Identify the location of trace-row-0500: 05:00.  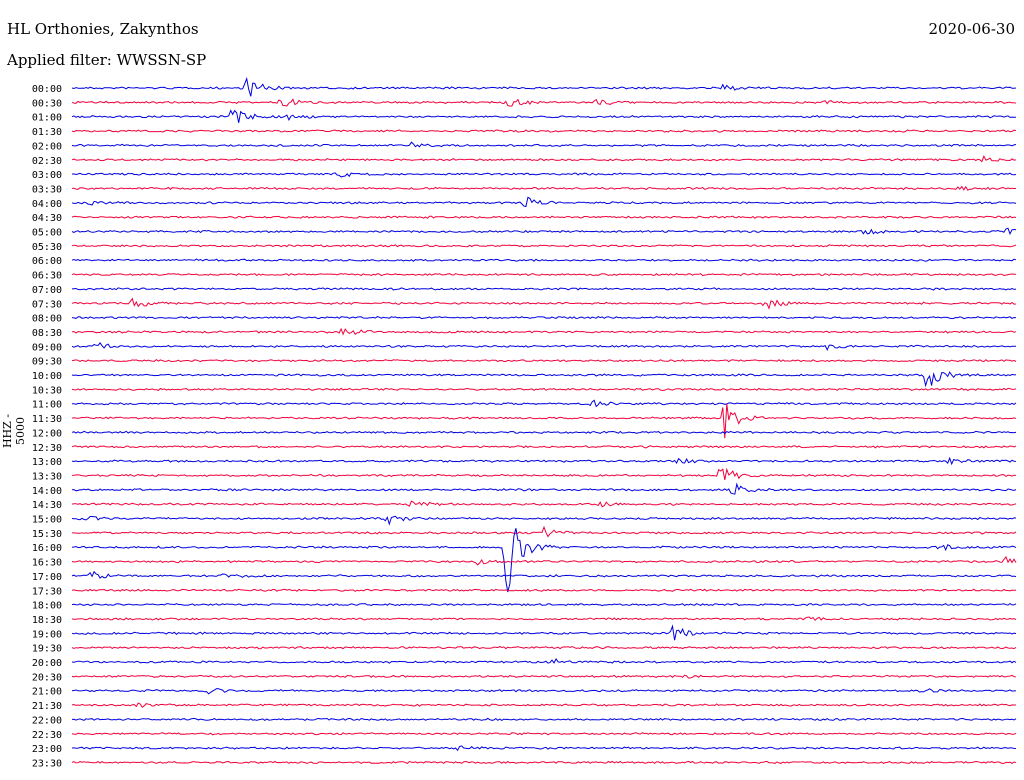
(524, 233).